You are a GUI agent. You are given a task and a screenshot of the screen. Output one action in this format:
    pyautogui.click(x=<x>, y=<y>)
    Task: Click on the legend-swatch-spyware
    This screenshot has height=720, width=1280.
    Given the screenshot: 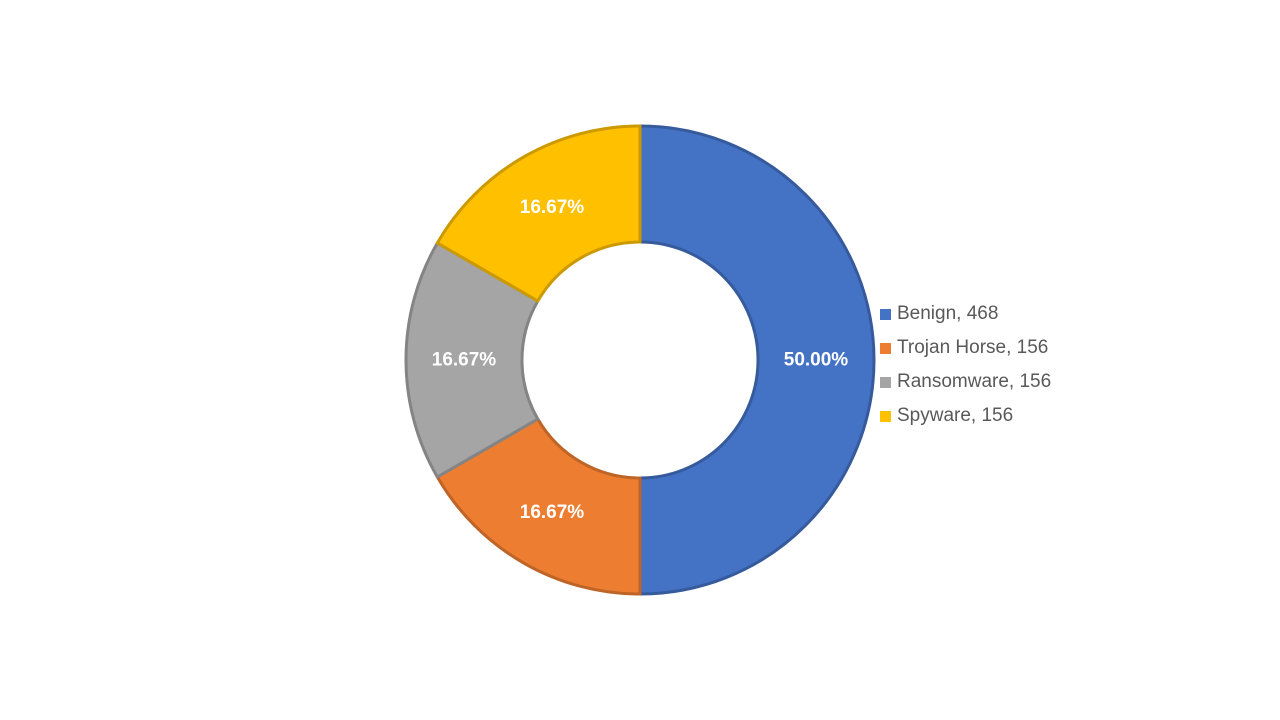 What is the action you would take?
    pyautogui.click(x=885, y=416)
    